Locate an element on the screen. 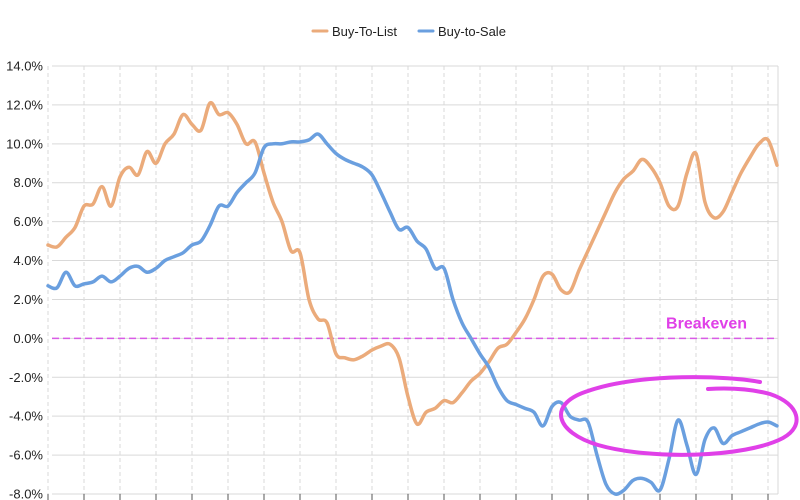 This screenshot has height=500, width=800. reference-lines: Breakeven is located at coordinates (415, 327).